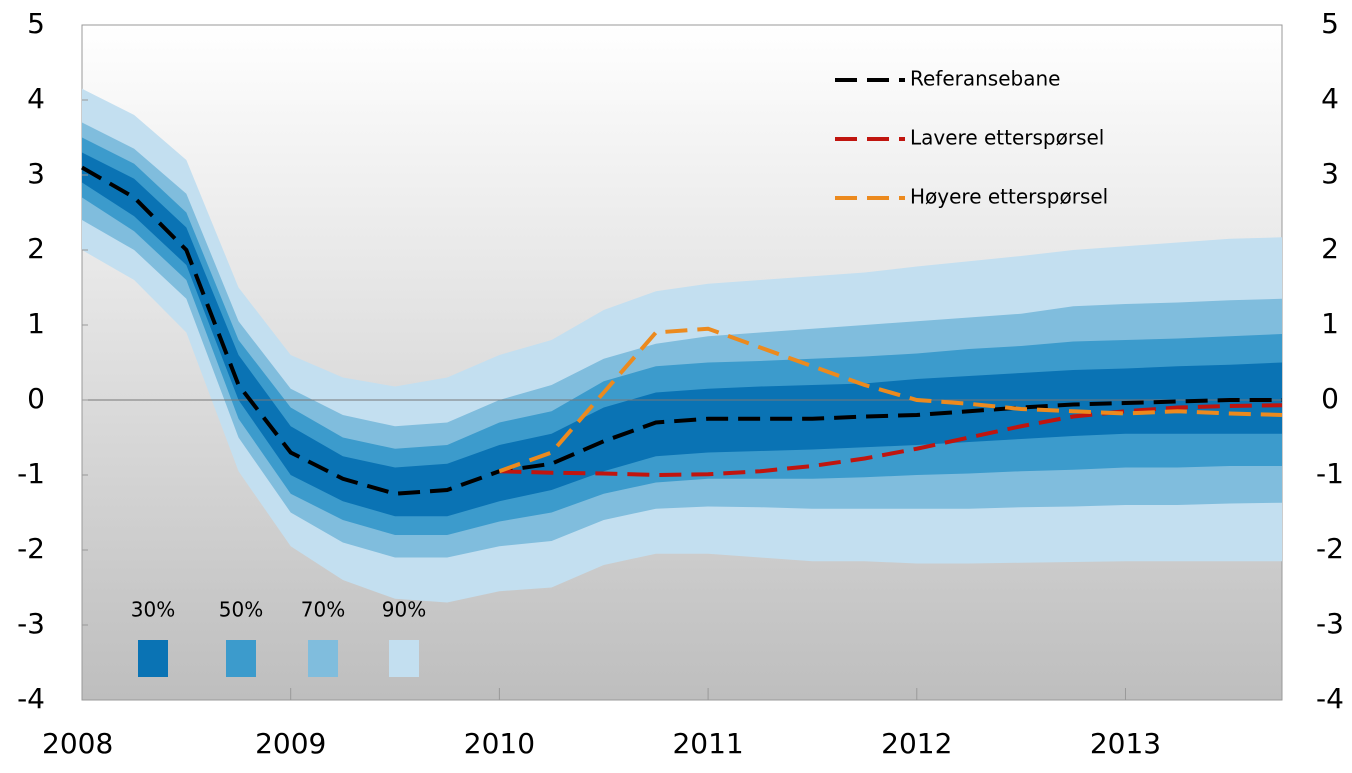  I want to click on x-tick-label: 2012, so click(916, 743).